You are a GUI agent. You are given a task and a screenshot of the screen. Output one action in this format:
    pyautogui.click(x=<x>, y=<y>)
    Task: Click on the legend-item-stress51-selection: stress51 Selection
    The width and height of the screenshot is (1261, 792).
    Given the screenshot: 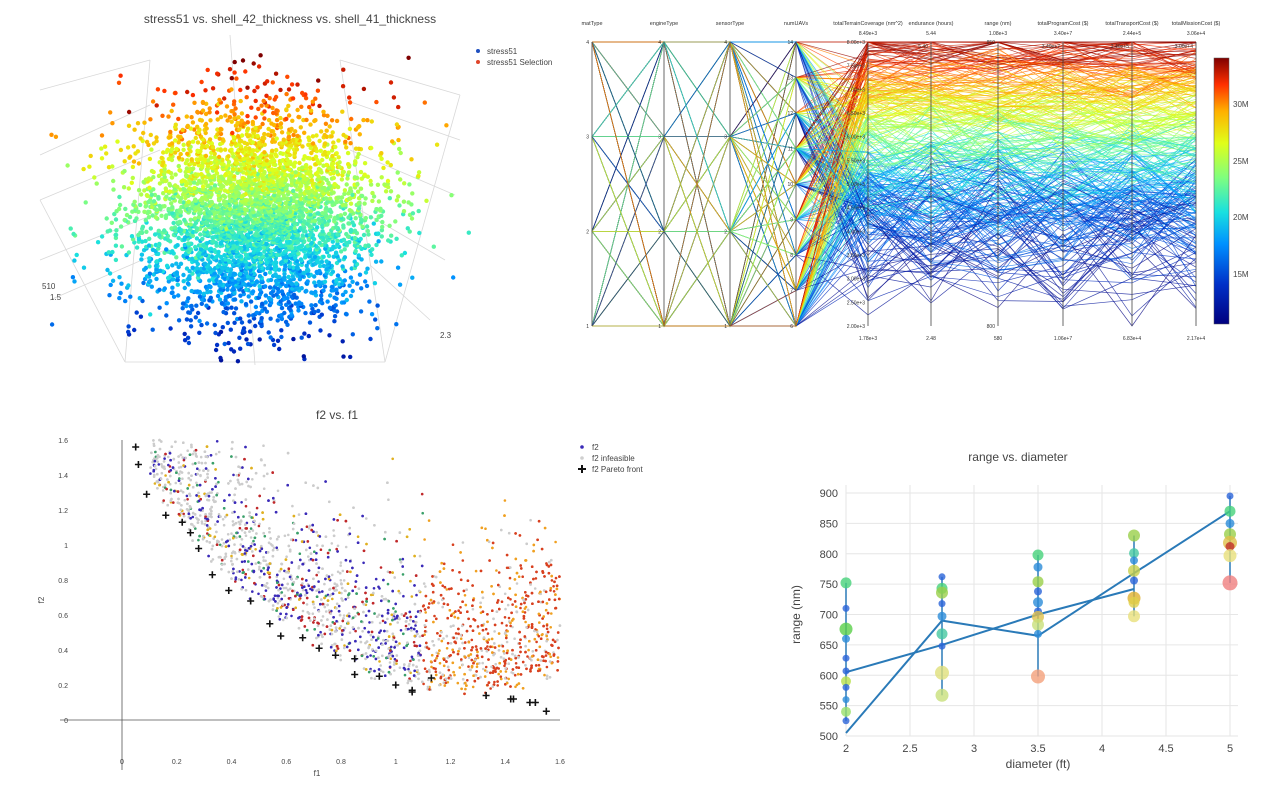 What is the action you would take?
    pyautogui.click(x=519, y=62)
    